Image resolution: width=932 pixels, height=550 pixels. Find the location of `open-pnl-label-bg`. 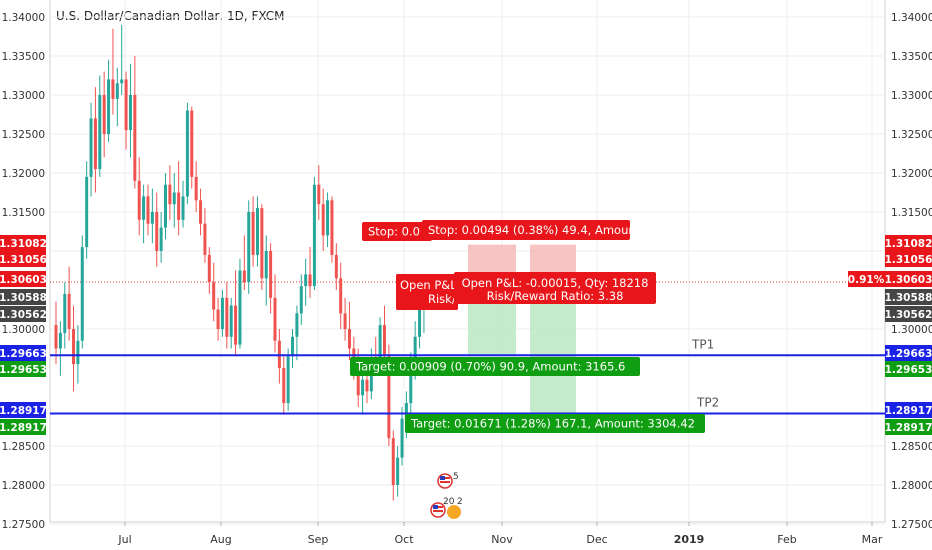

open-pnl-label-bg is located at coordinates (555, 288).